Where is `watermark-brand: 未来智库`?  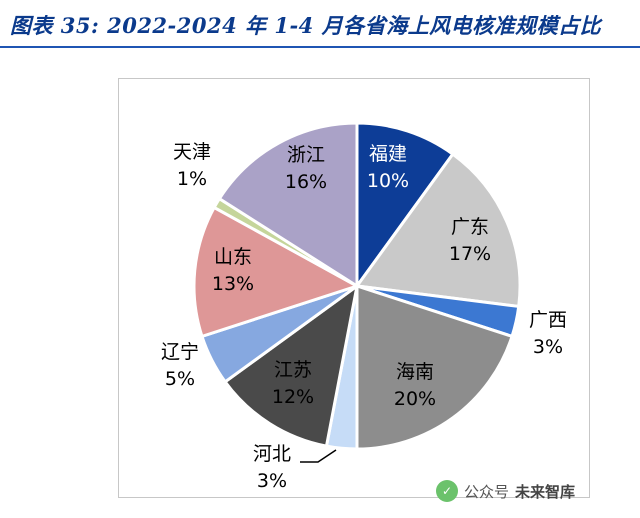
watermark-brand: 未来智库 is located at coordinates (545, 491).